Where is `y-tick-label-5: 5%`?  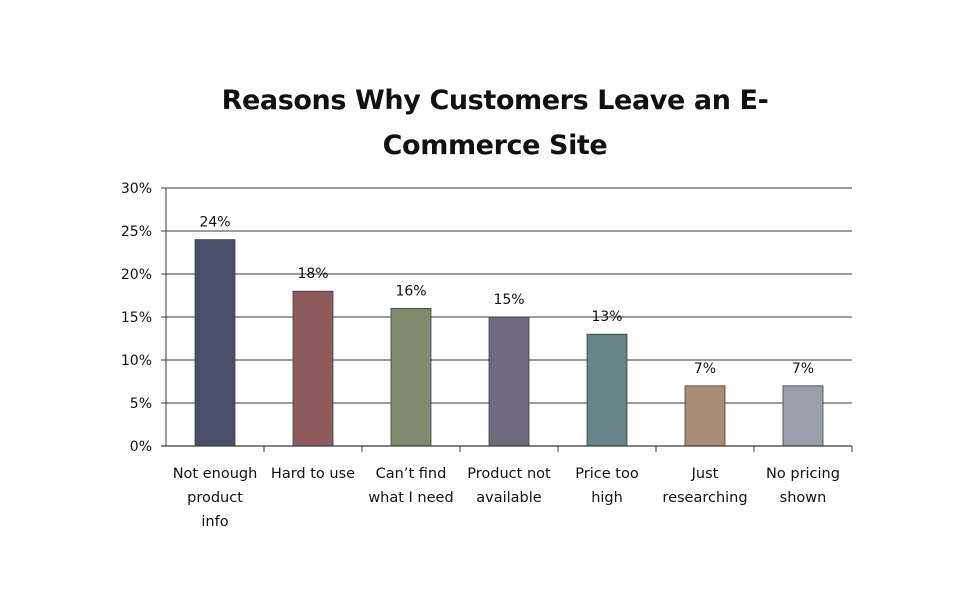 y-tick-label-5: 5% is located at coordinates (141, 404).